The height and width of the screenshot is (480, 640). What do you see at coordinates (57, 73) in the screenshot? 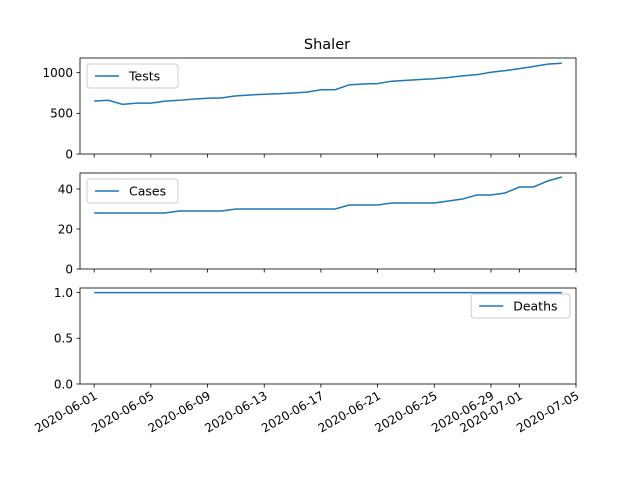
I see `y-tick-label: 1000` at bounding box center [57, 73].